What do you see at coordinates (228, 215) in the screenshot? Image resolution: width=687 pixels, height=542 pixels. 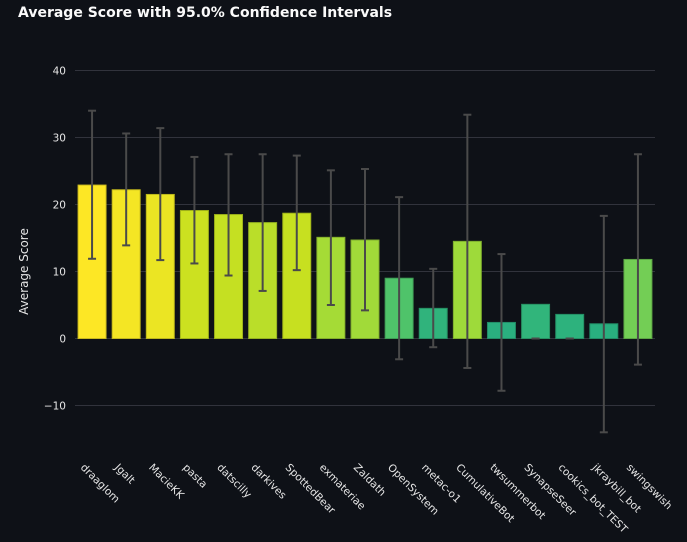 I see `error-bar-datscilly` at bounding box center [228, 215].